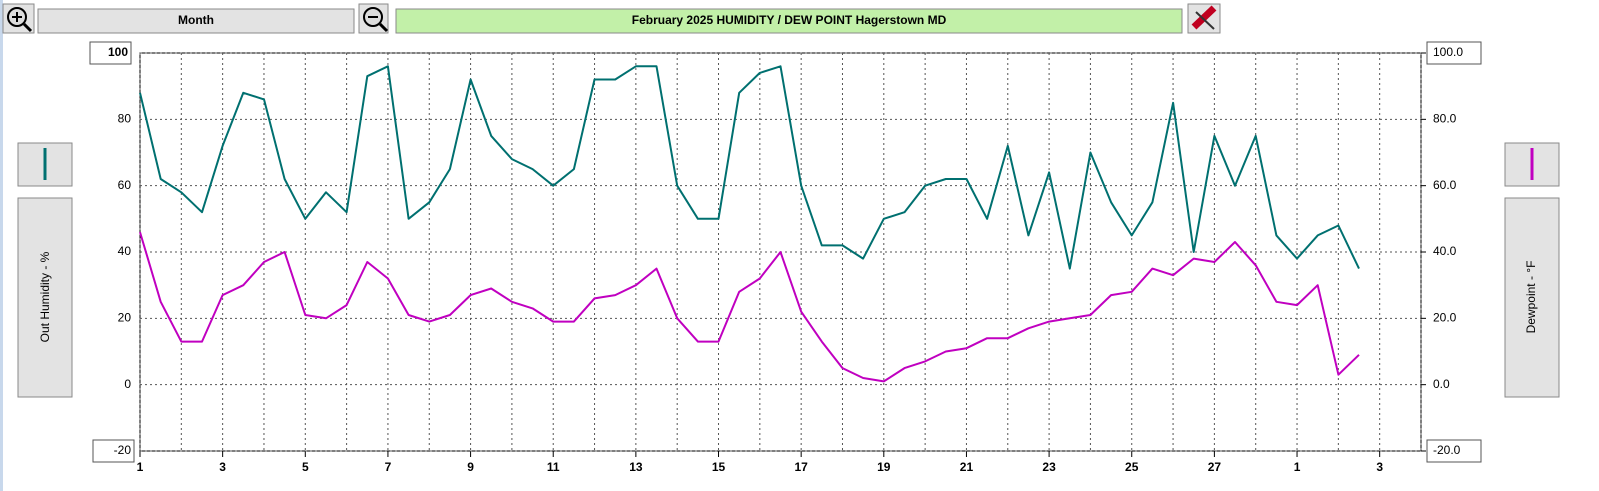 The image size is (1599, 491). I want to click on y-tick-label: -20, so click(123, 450).